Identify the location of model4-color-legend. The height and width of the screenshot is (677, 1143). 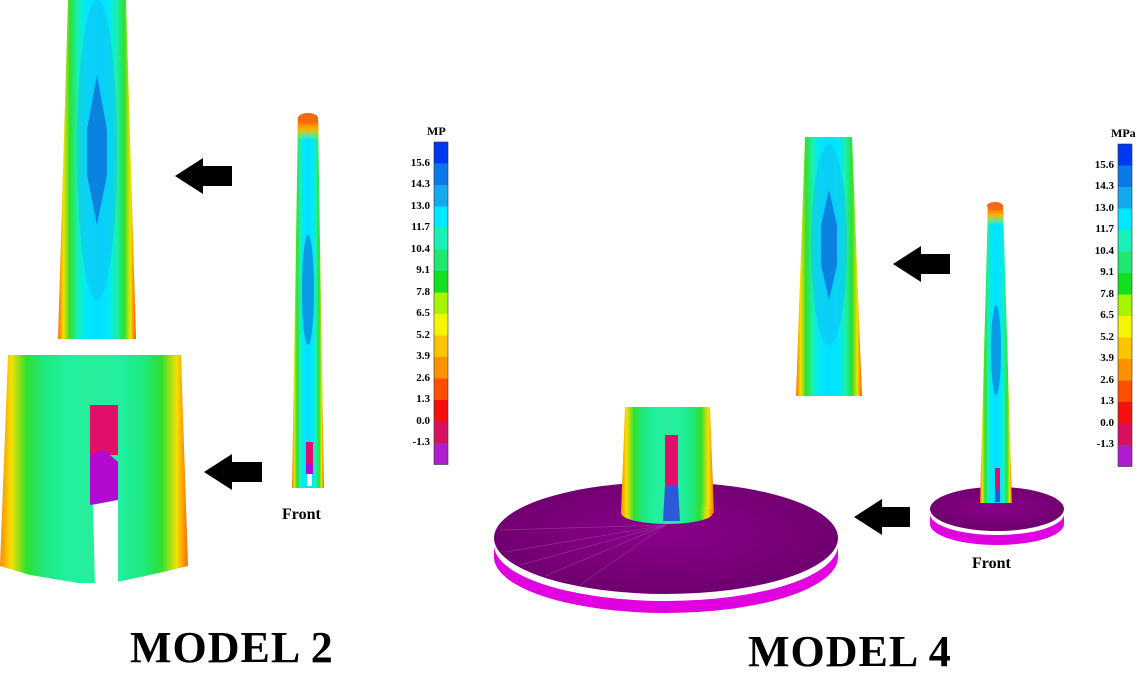
(1125, 305).